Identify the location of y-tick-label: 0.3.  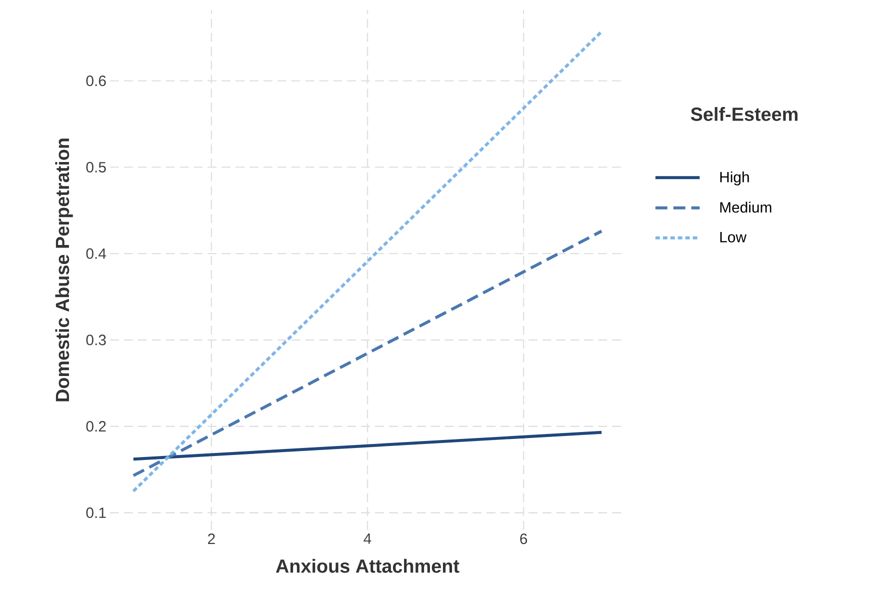
(96, 340).